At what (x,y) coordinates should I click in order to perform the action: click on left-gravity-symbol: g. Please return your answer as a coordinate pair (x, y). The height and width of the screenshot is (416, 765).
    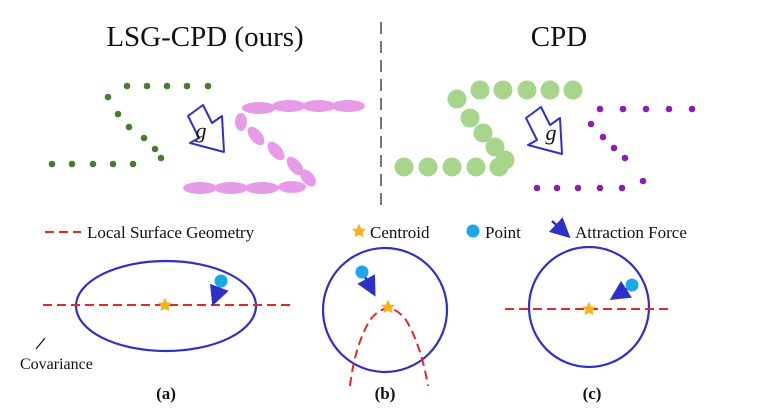
    Looking at the image, I should click on (201, 130).